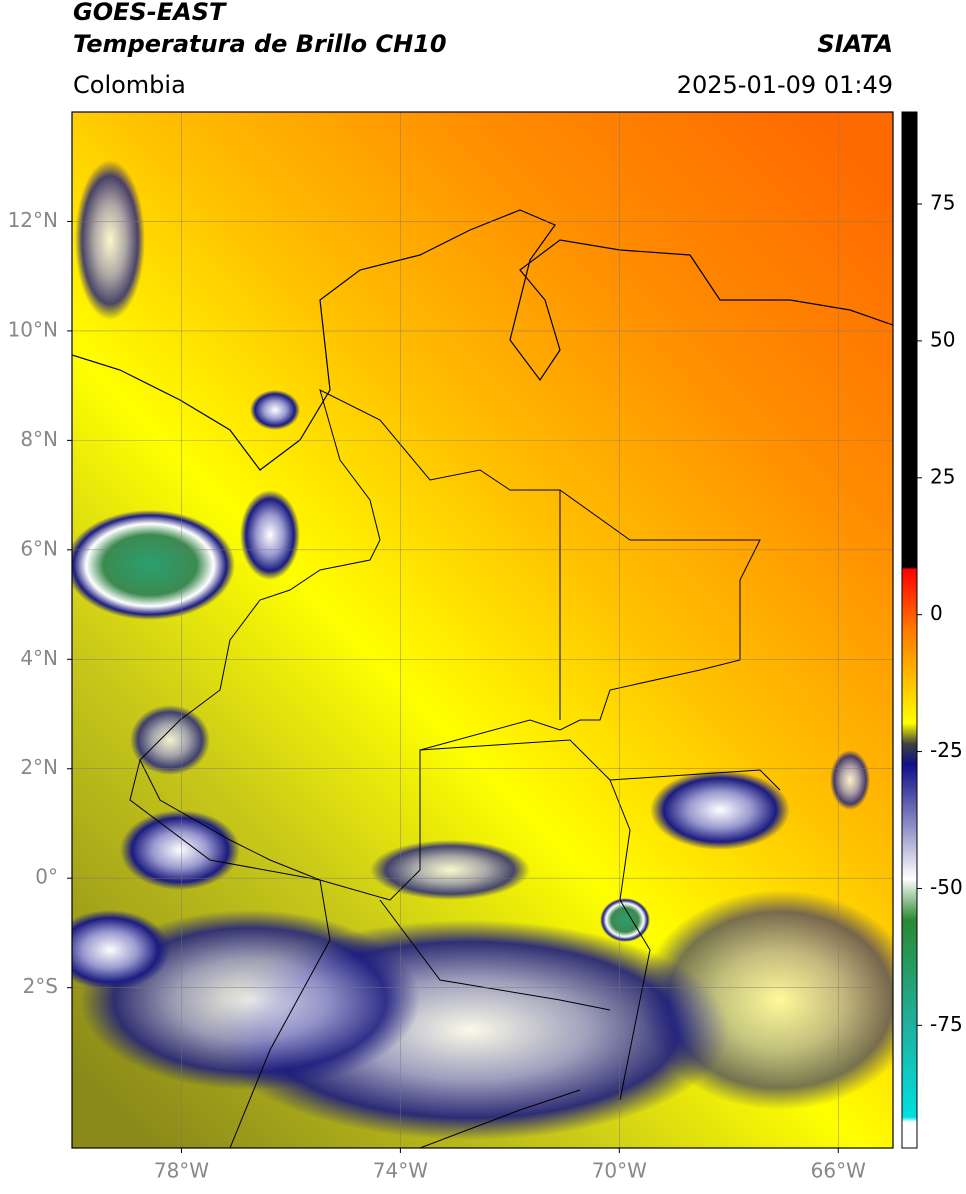 Image resolution: width=966 pixels, height=1194 pixels. What do you see at coordinates (260, 44) in the screenshot?
I see `subtitle: Temperatura de Brillo CH10` at bounding box center [260, 44].